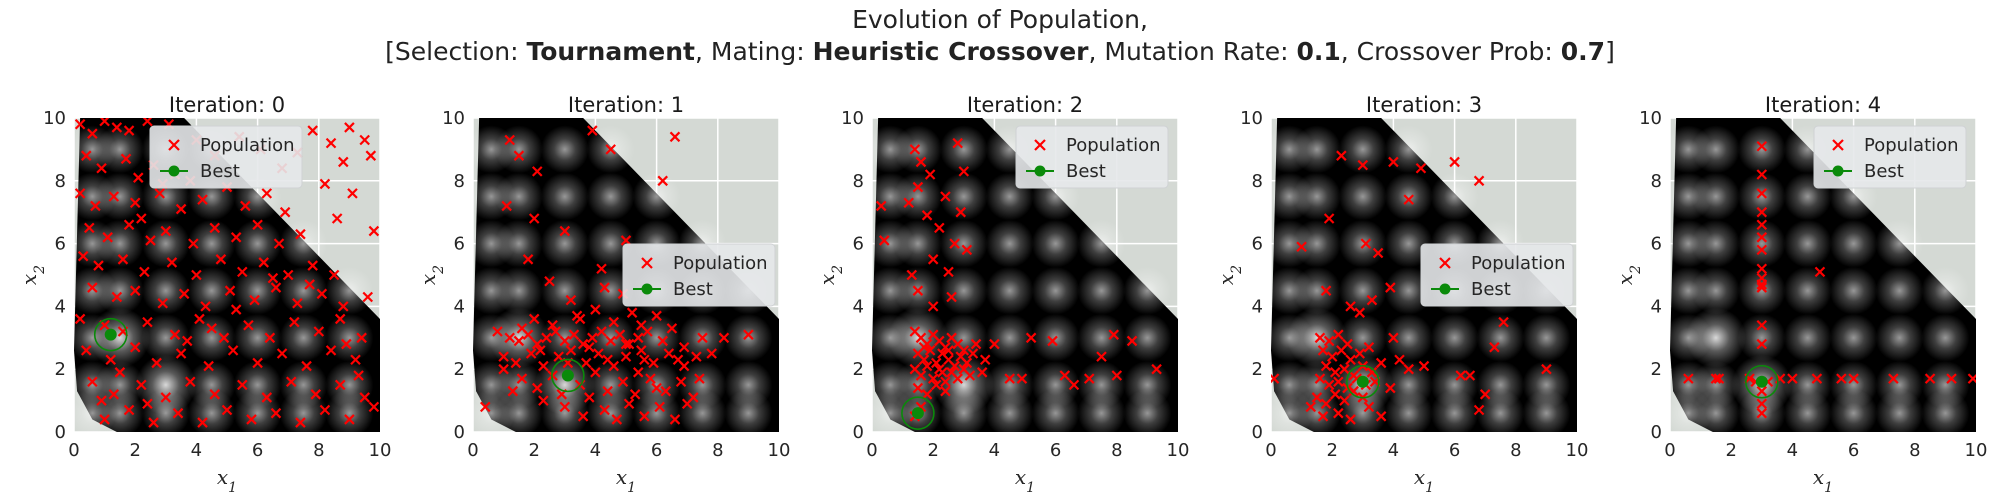 This screenshot has height=500, width=2000. What do you see at coordinates (1829, 279) in the screenshot?
I see `population-series` at bounding box center [1829, 279].